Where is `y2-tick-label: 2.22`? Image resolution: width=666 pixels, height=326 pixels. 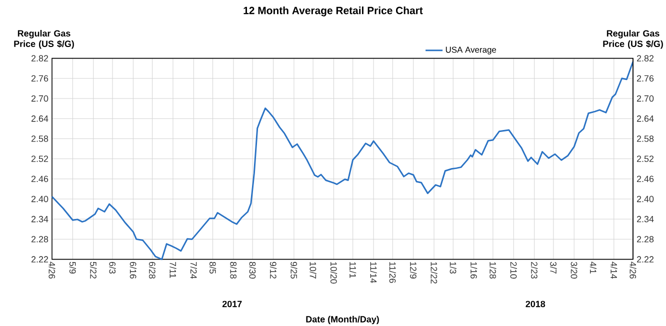
y2-tick-label: 2.22 is located at coordinates (645, 259).